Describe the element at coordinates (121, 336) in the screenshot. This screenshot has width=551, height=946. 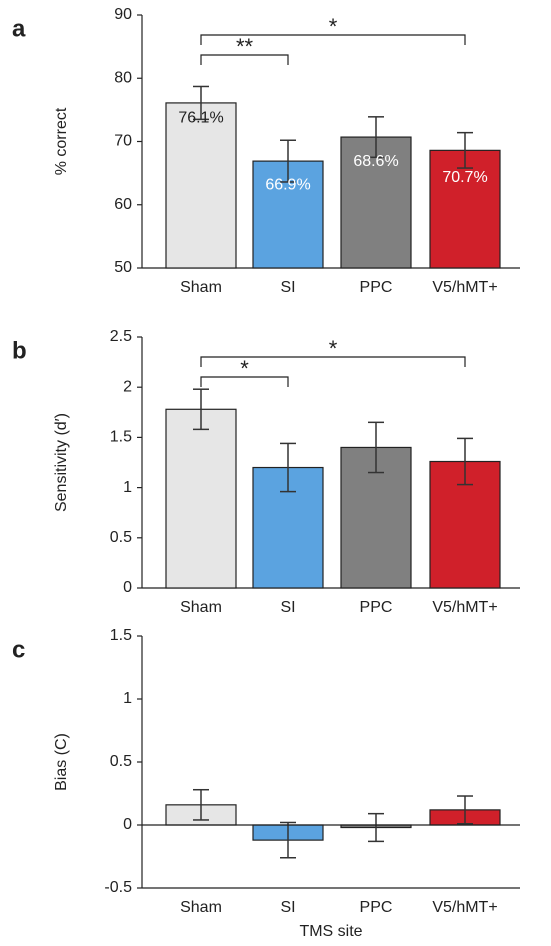
I see `y-tick-label: 2.5` at that location.